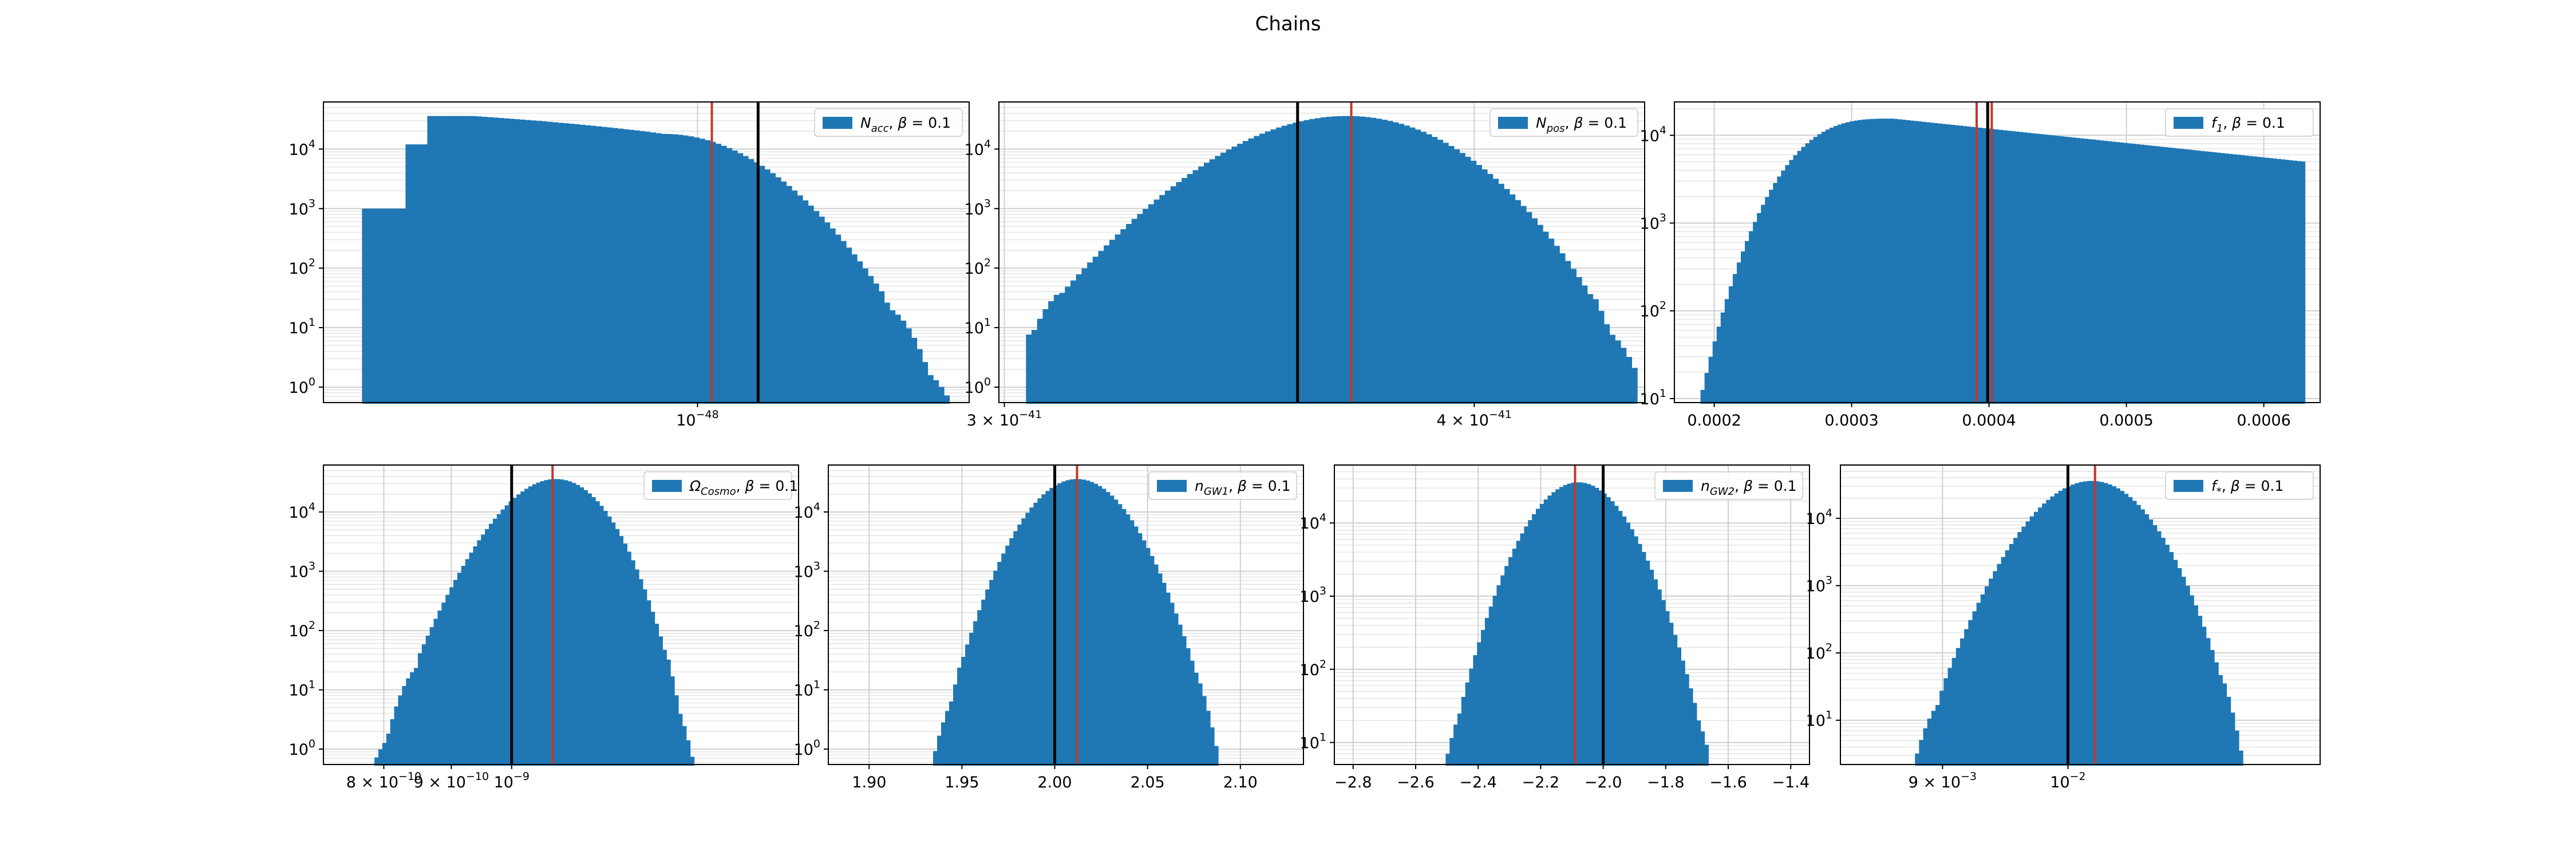  Describe the element at coordinates (1564, 122) in the screenshot. I see `legend: Npos, β = 0.1` at that location.